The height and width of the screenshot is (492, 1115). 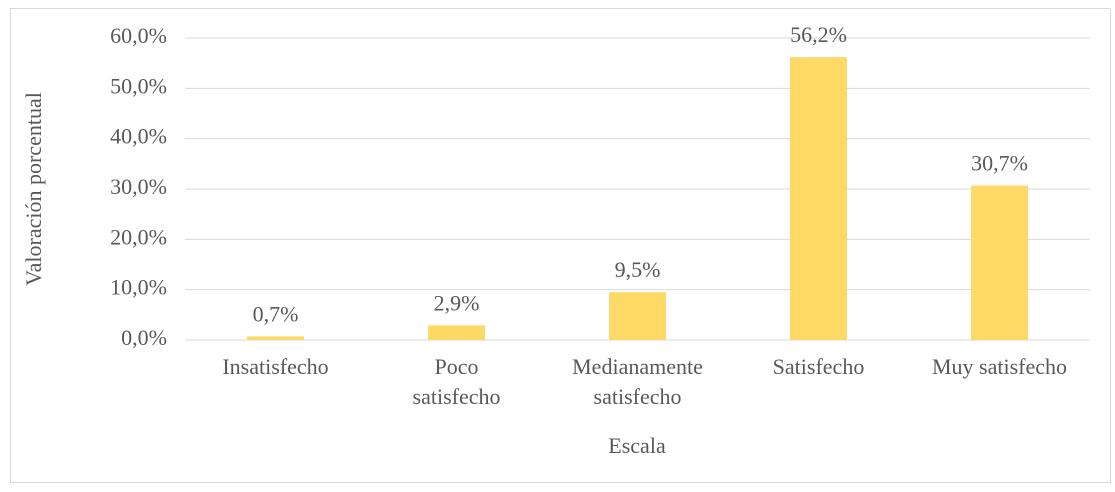 I want to click on x-tick-label: Medianamente satisfecho, so click(x=637, y=381).